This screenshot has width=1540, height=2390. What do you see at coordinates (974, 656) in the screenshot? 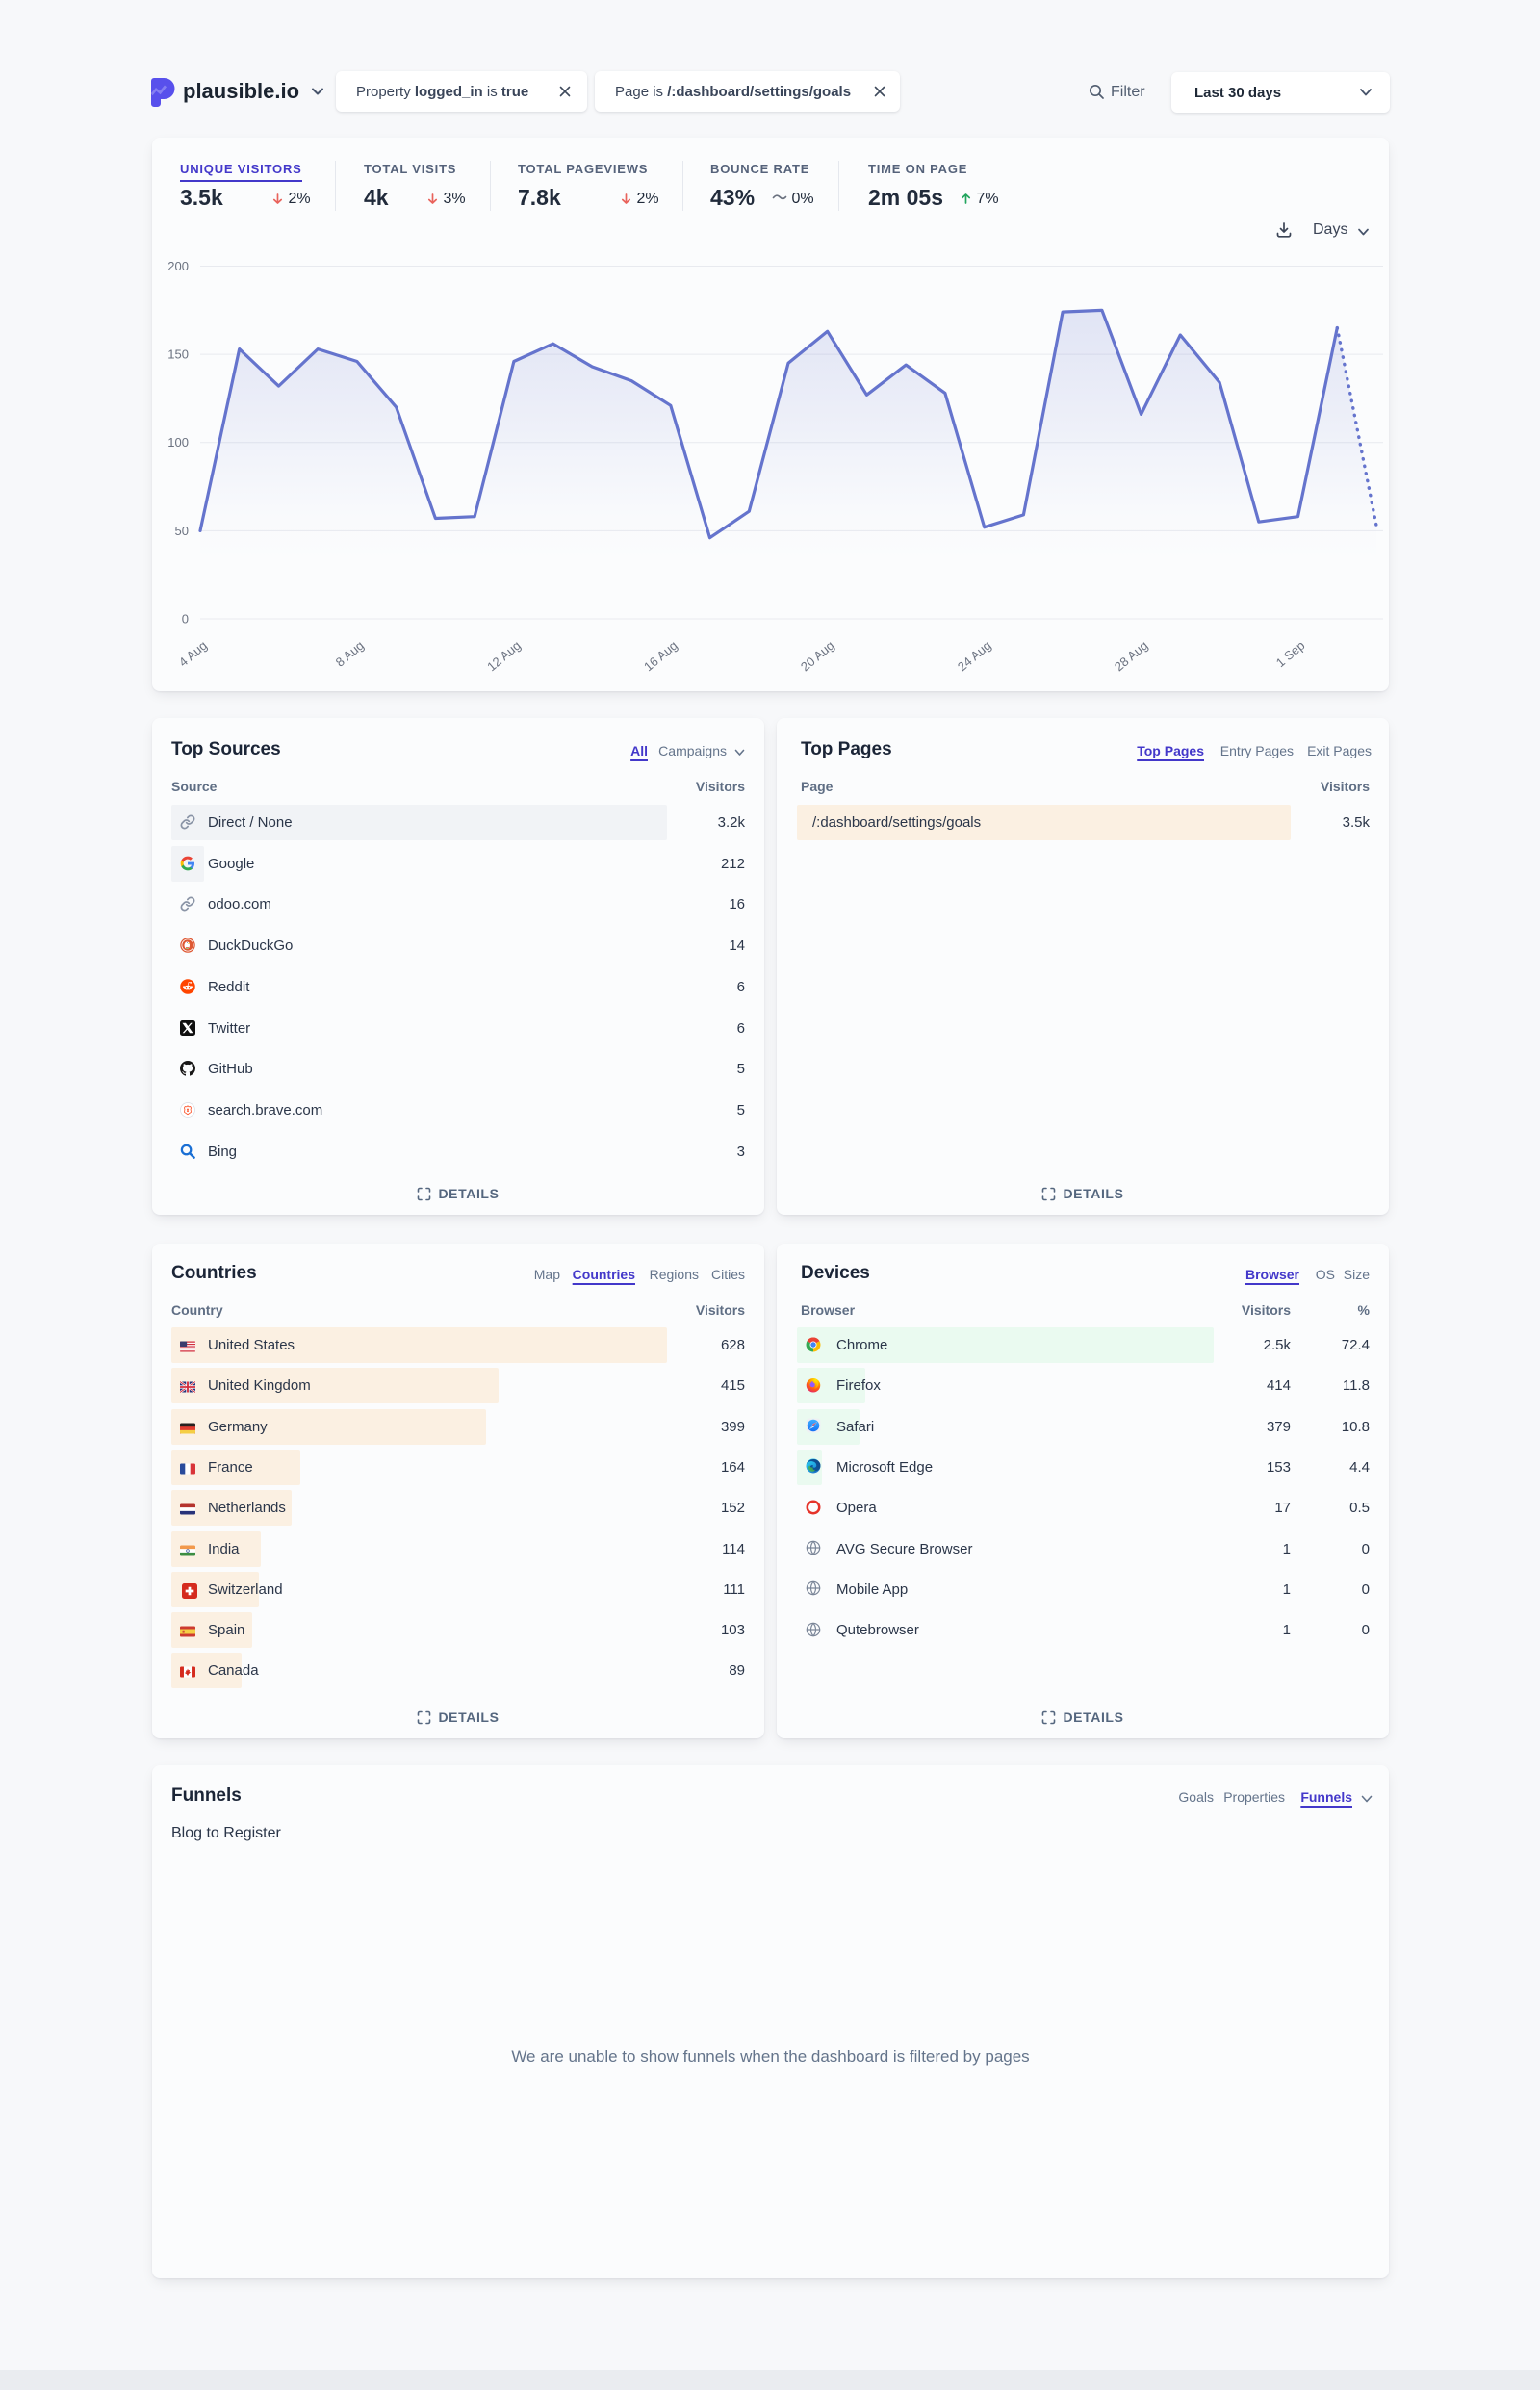
I see `svg-text: 24 Aug` at bounding box center [974, 656].